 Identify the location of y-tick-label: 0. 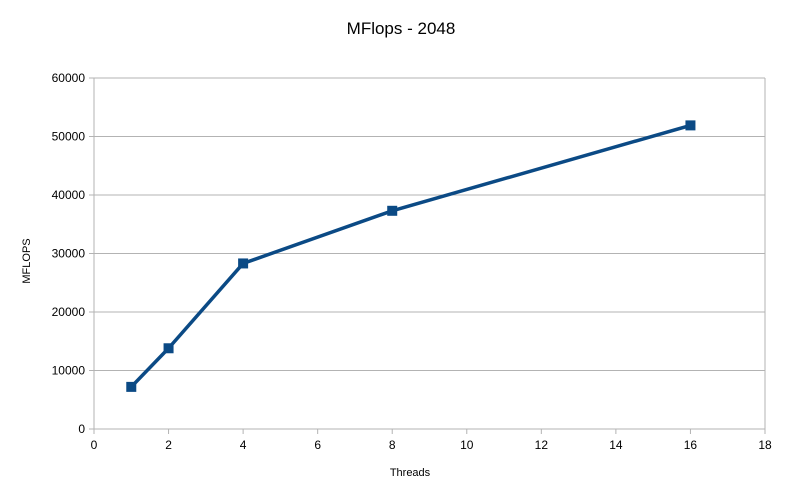
(81, 429).